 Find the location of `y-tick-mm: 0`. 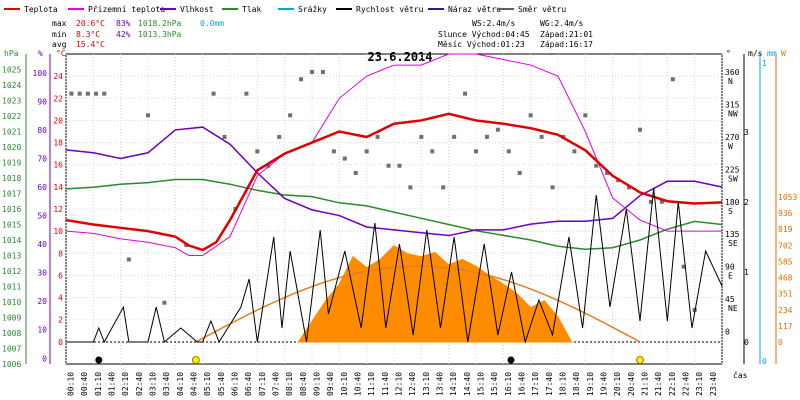

y-tick-mm: 0 is located at coordinates (764, 361).